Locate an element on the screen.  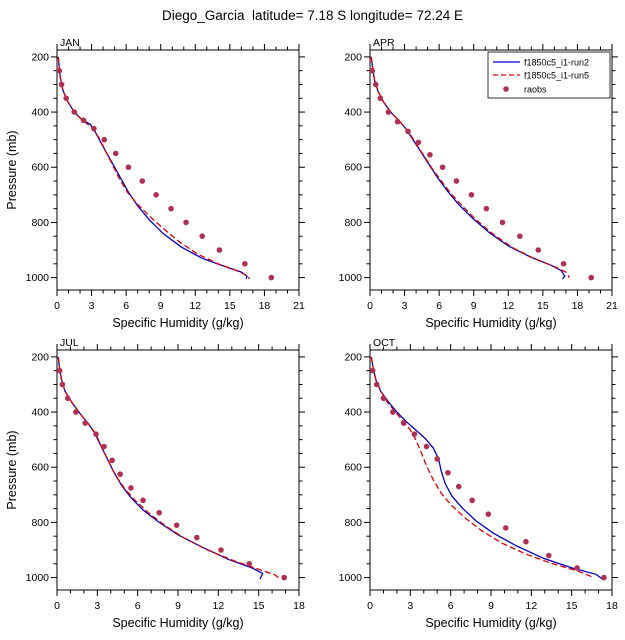
panel-label: APR is located at coordinates (384, 43).